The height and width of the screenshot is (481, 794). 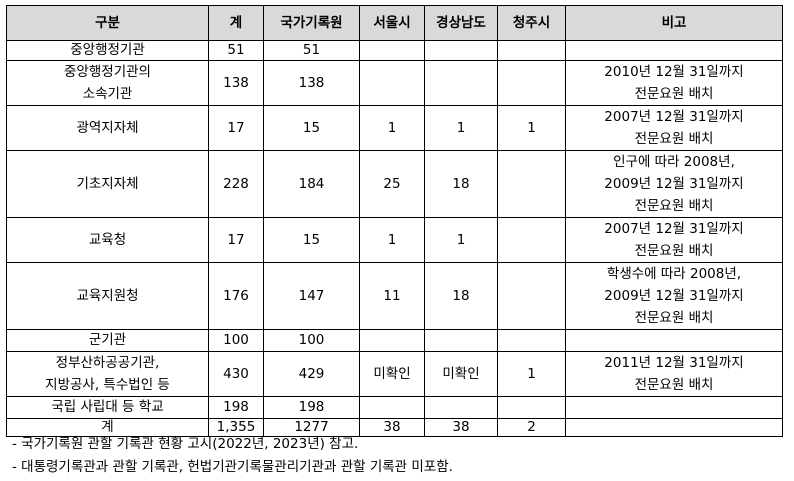 I want to click on header-category: 구분, so click(x=107, y=23).